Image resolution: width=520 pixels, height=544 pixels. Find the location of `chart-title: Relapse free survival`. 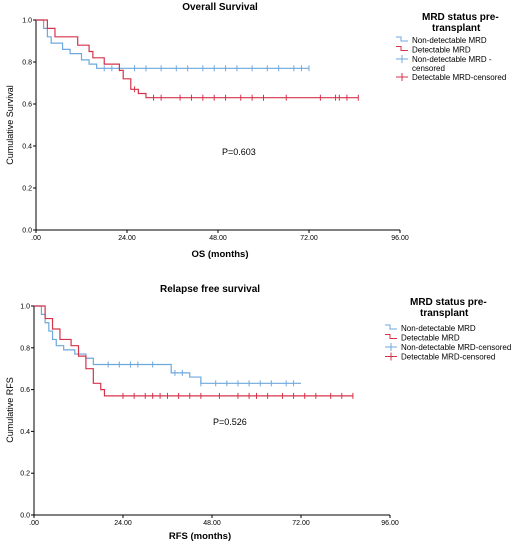

chart-title: Relapse free survival is located at coordinates (210, 289).